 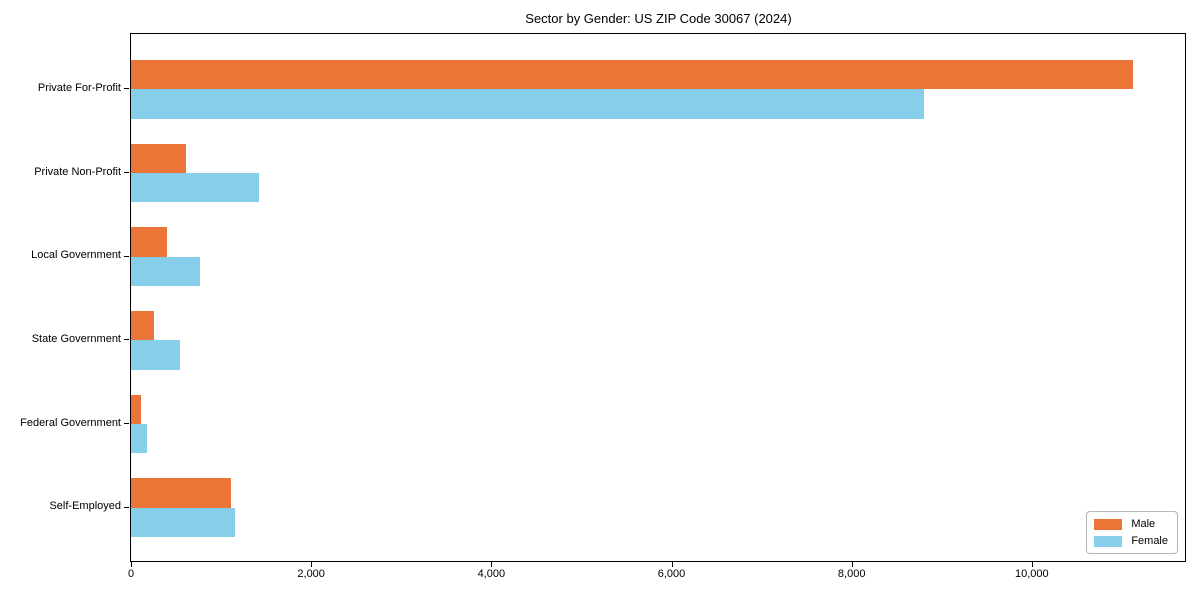 I want to click on legend-label: Female, so click(x=1149, y=541).